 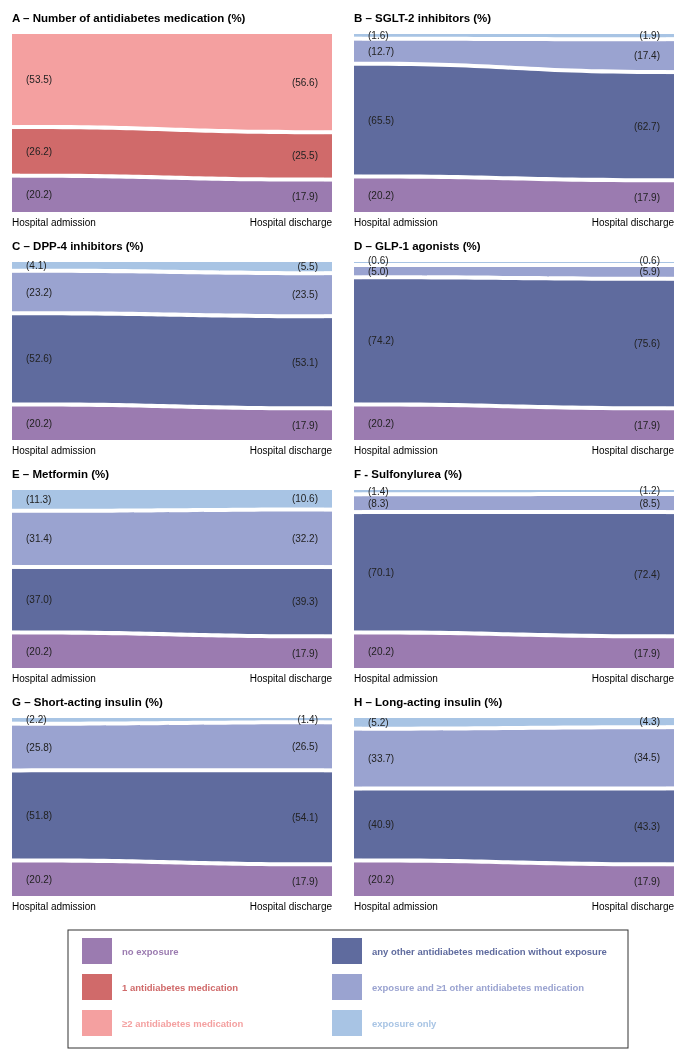 What do you see at coordinates (417, 246) in the screenshot?
I see `text: D – GLP-1 agonists (%)` at bounding box center [417, 246].